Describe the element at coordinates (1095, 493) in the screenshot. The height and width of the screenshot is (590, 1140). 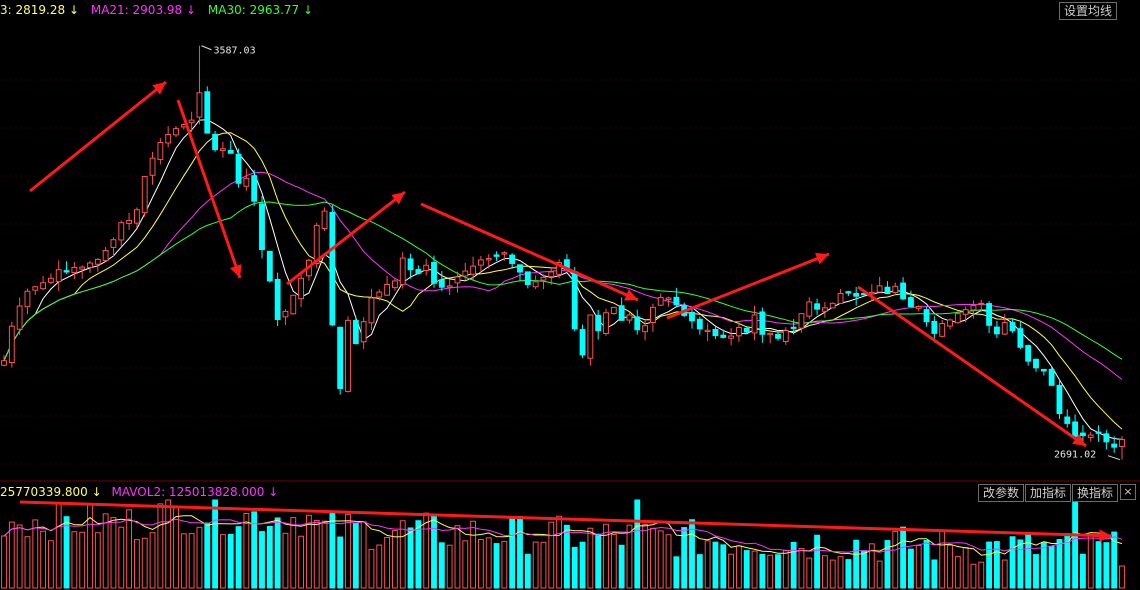
I see `switch-indicator-button: 换指标` at that location.